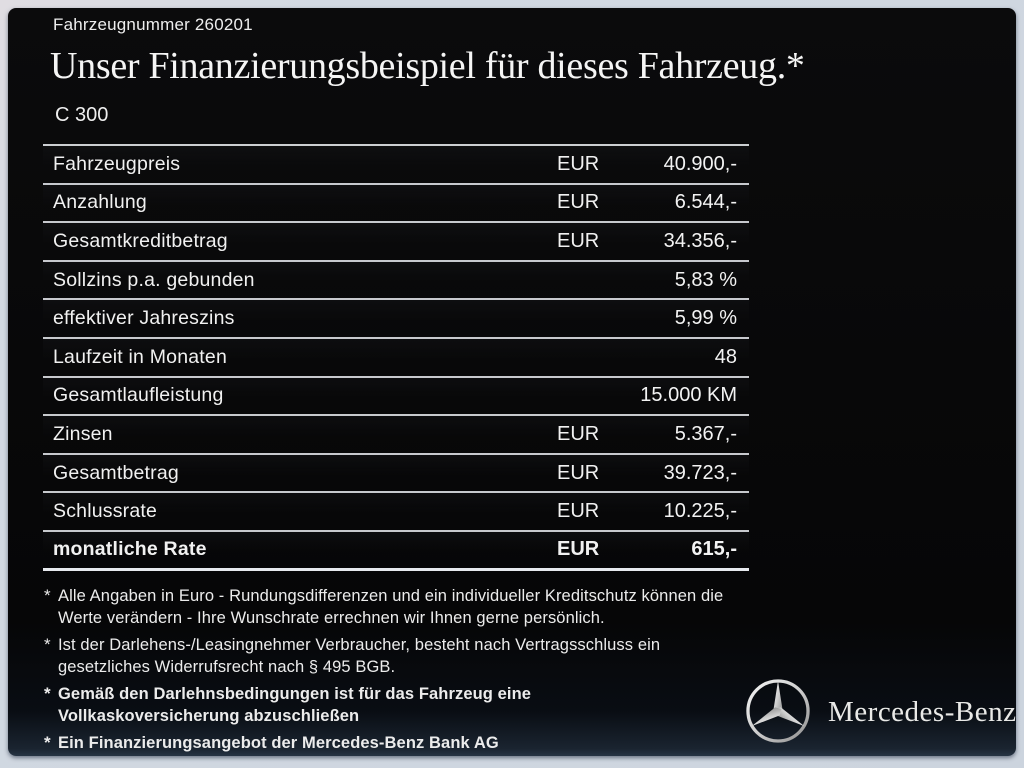 The height and width of the screenshot is (768, 1024). Describe the element at coordinates (396, 474) in the screenshot. I see `table-row-gesamtbetrag: Gesamtbetrag EUR 39.723,-` at that location.